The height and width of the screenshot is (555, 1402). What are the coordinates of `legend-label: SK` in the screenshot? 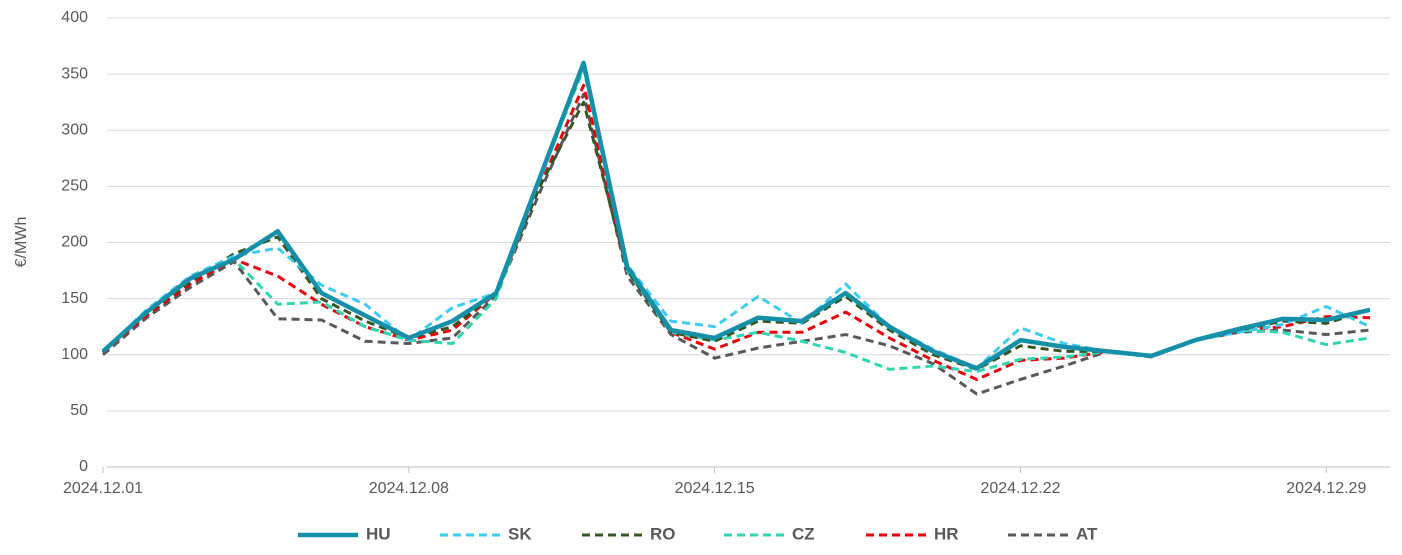 It's located at (520, 533).